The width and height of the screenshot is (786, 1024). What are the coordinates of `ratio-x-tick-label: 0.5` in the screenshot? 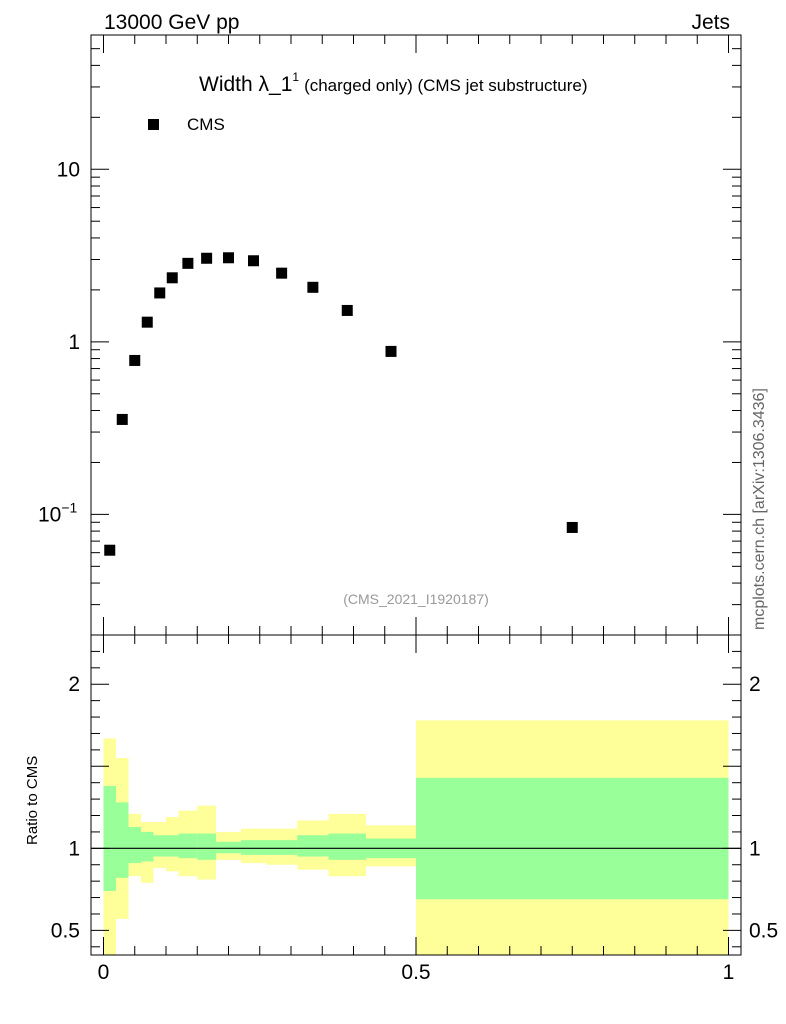 It's located at (415, 972).